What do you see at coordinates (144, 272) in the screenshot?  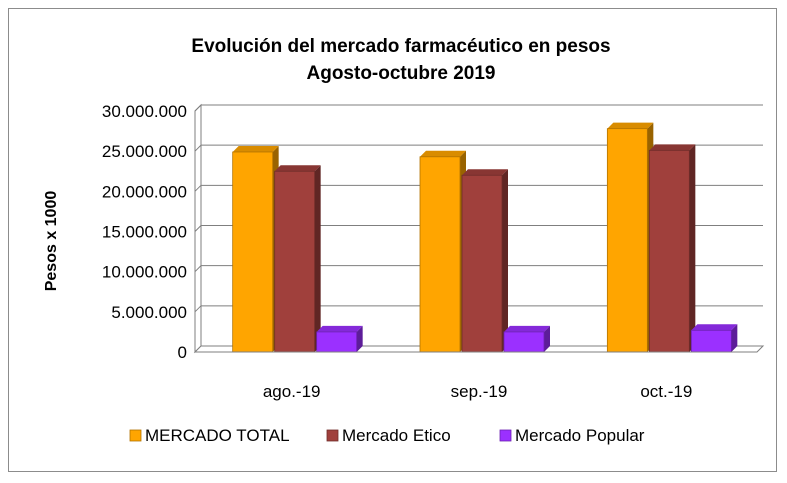 I see `y-tick-label: 10.000.000` at bounding box center [144, 272].